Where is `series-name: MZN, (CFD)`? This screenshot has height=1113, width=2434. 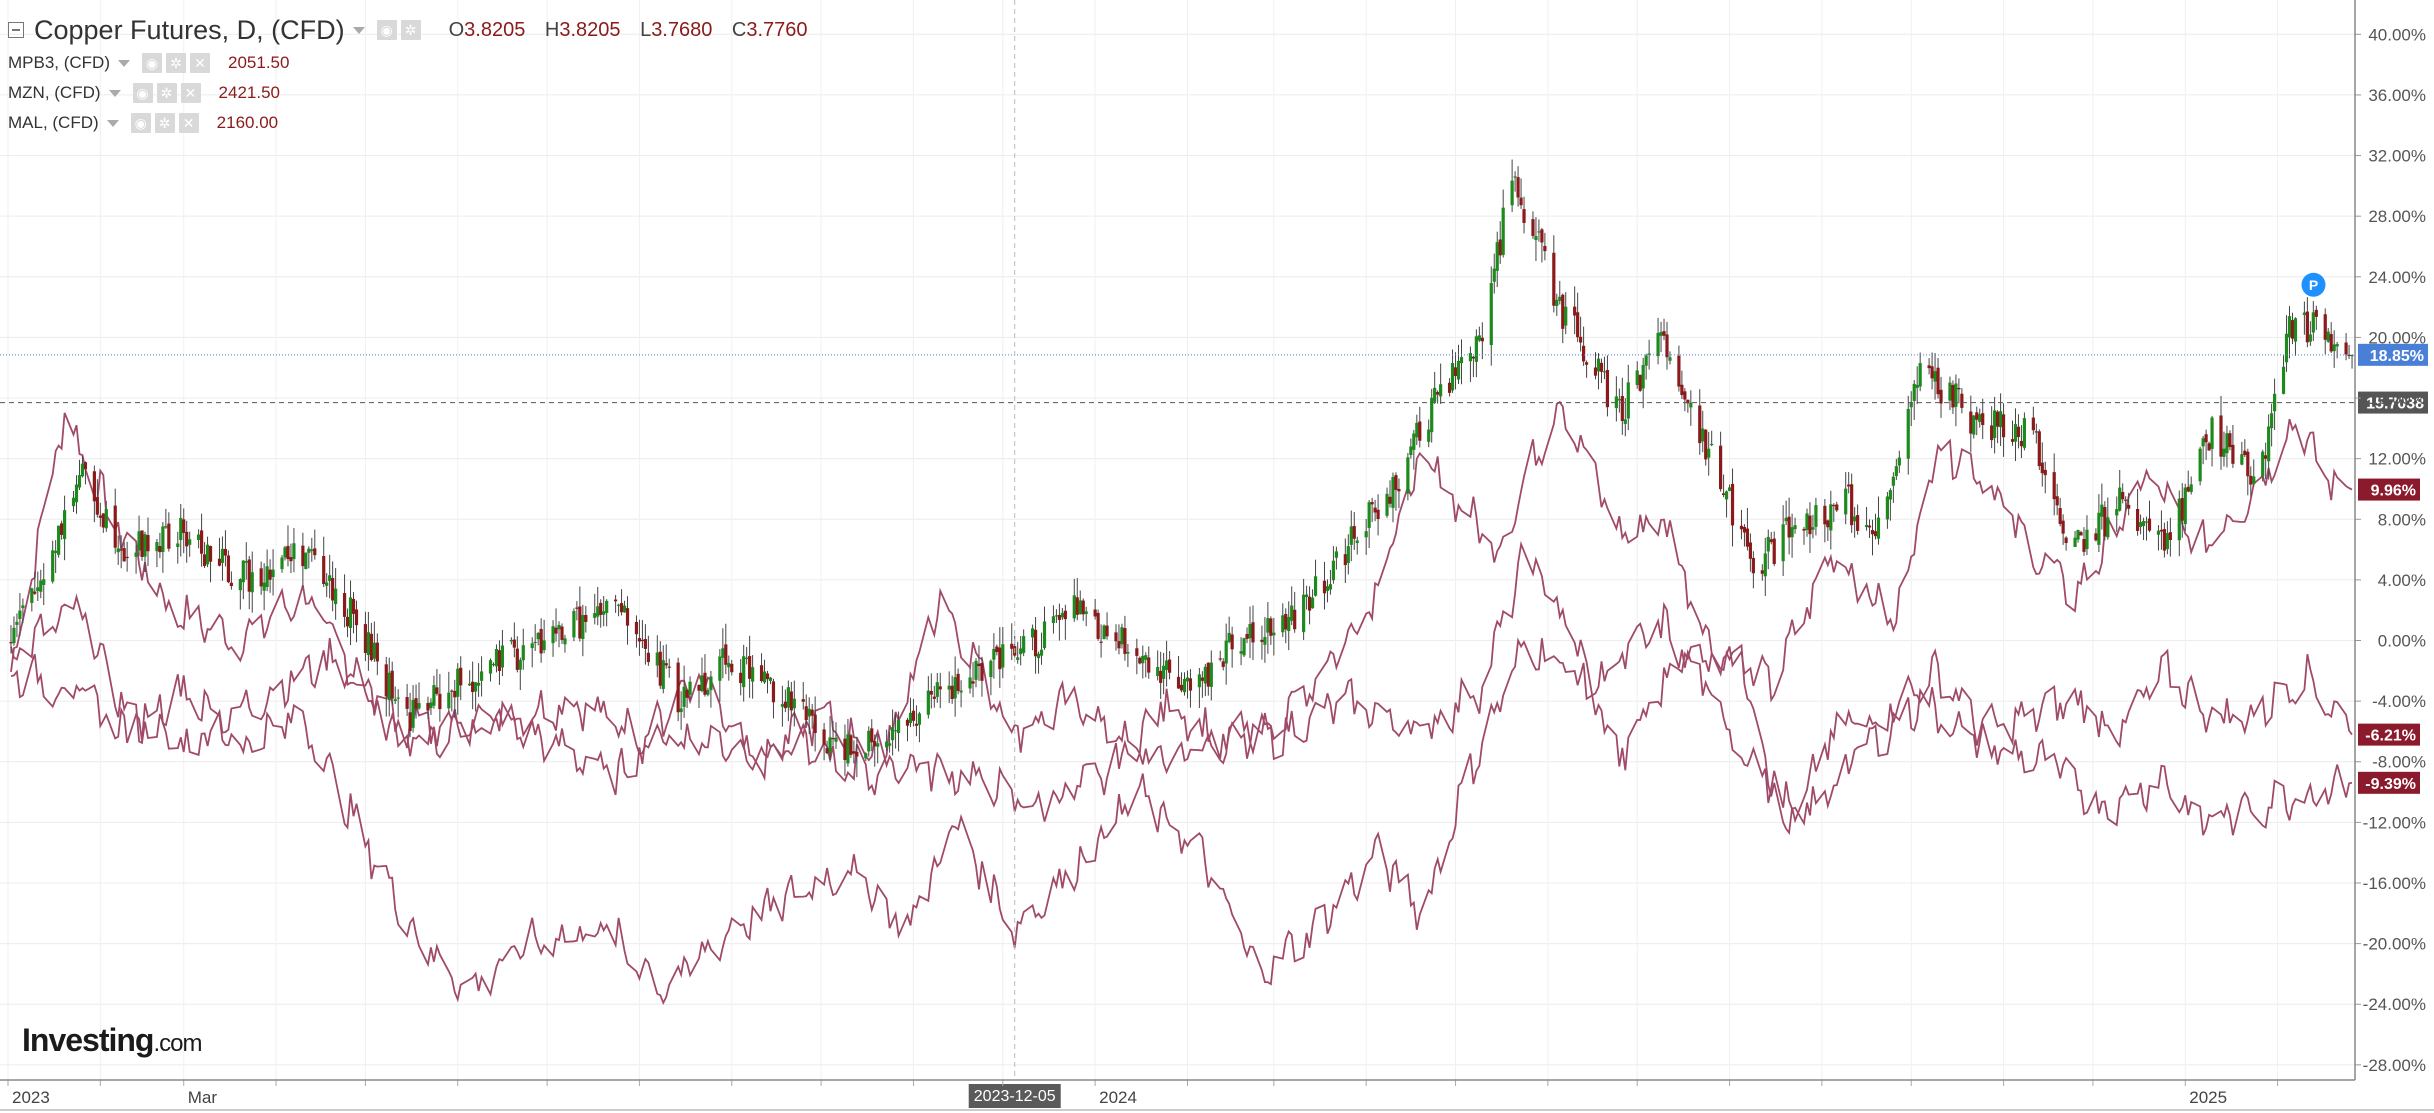 series-name: MZN, (CFD) is located at coordinates (54, 92).